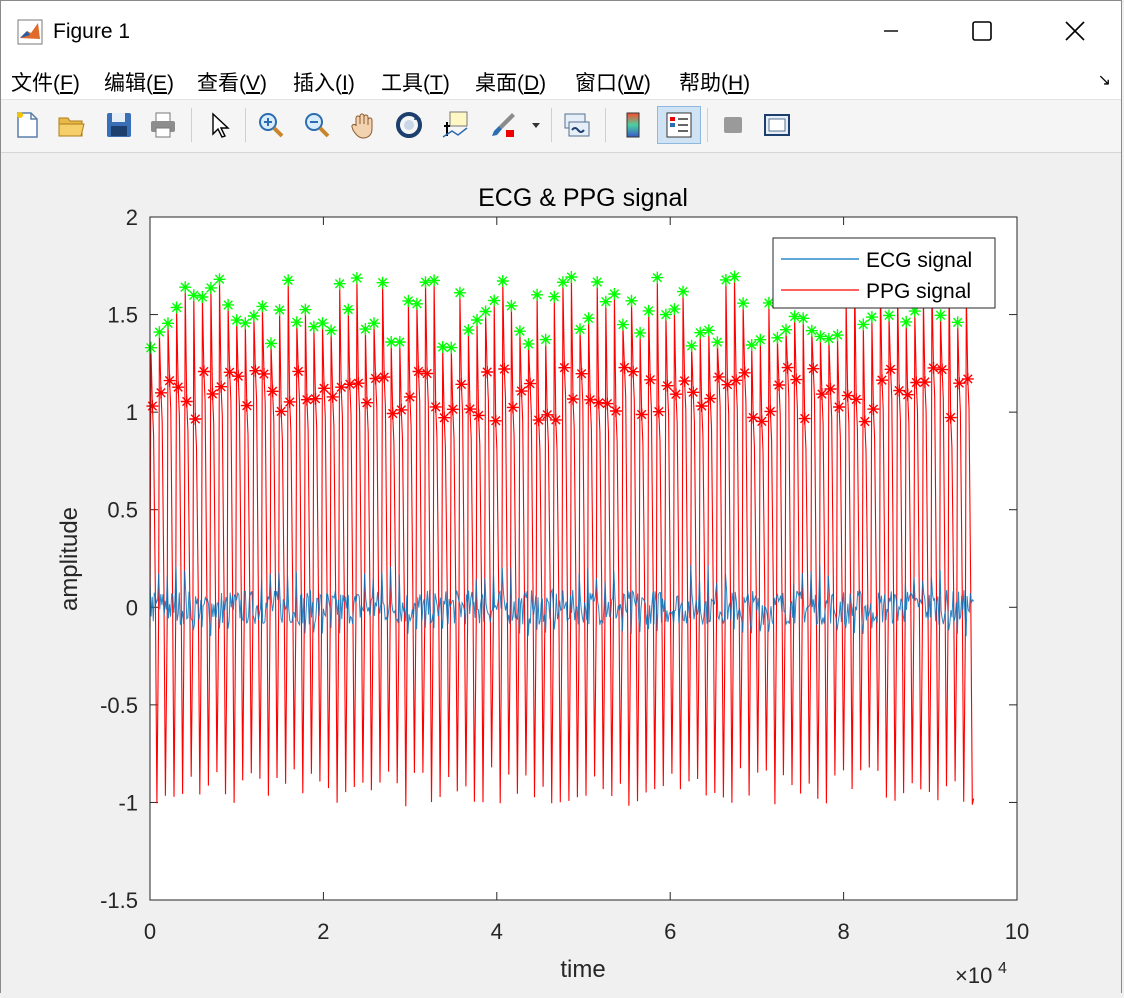  What do you see at coordinates (45, 83) in the screenshot?
I see `menu-file: 文件(F)` at bounding box center [45, 83].